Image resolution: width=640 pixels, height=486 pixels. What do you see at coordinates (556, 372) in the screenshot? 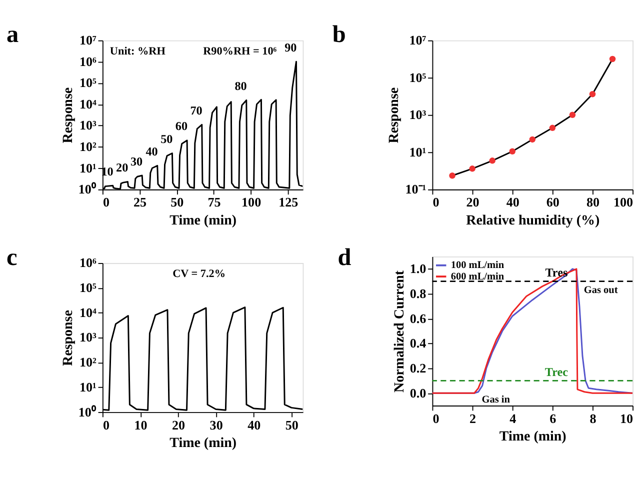
I see `ref-line-label: Trec` at bounding box center [556, 372].